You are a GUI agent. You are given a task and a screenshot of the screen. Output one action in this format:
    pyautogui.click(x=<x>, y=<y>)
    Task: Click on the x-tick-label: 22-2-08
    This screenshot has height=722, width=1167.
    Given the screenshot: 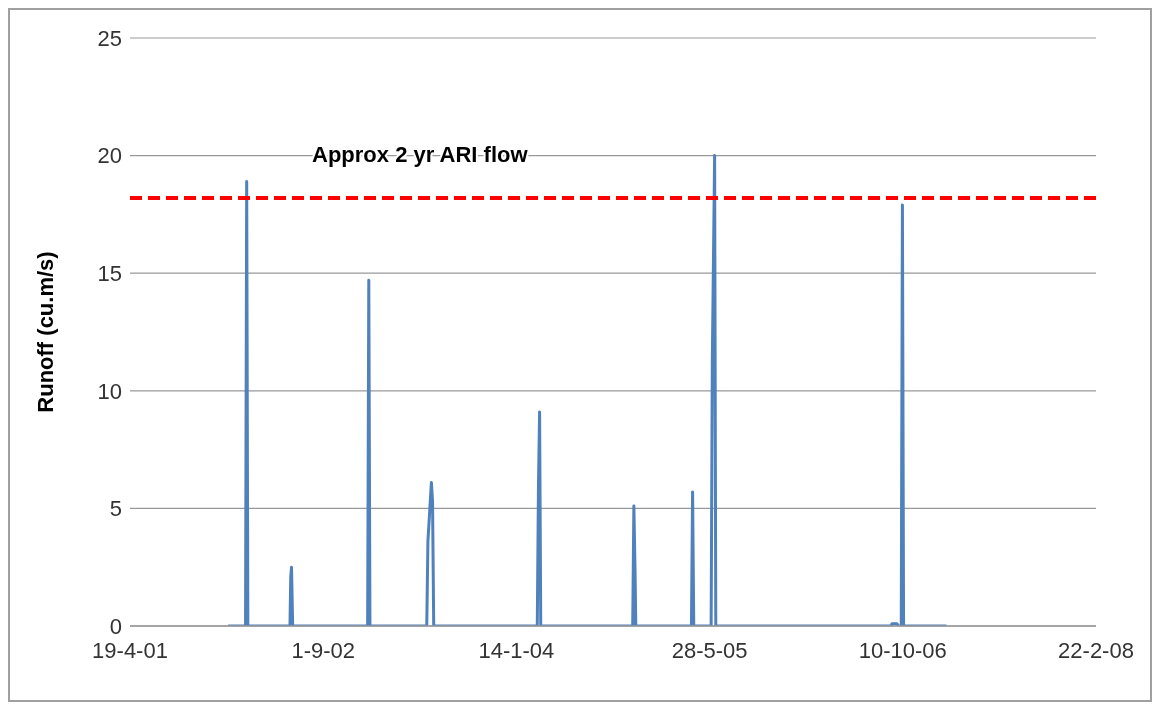 What is the action you would take?
    pyautogui.click(x=1096, y=650)
    